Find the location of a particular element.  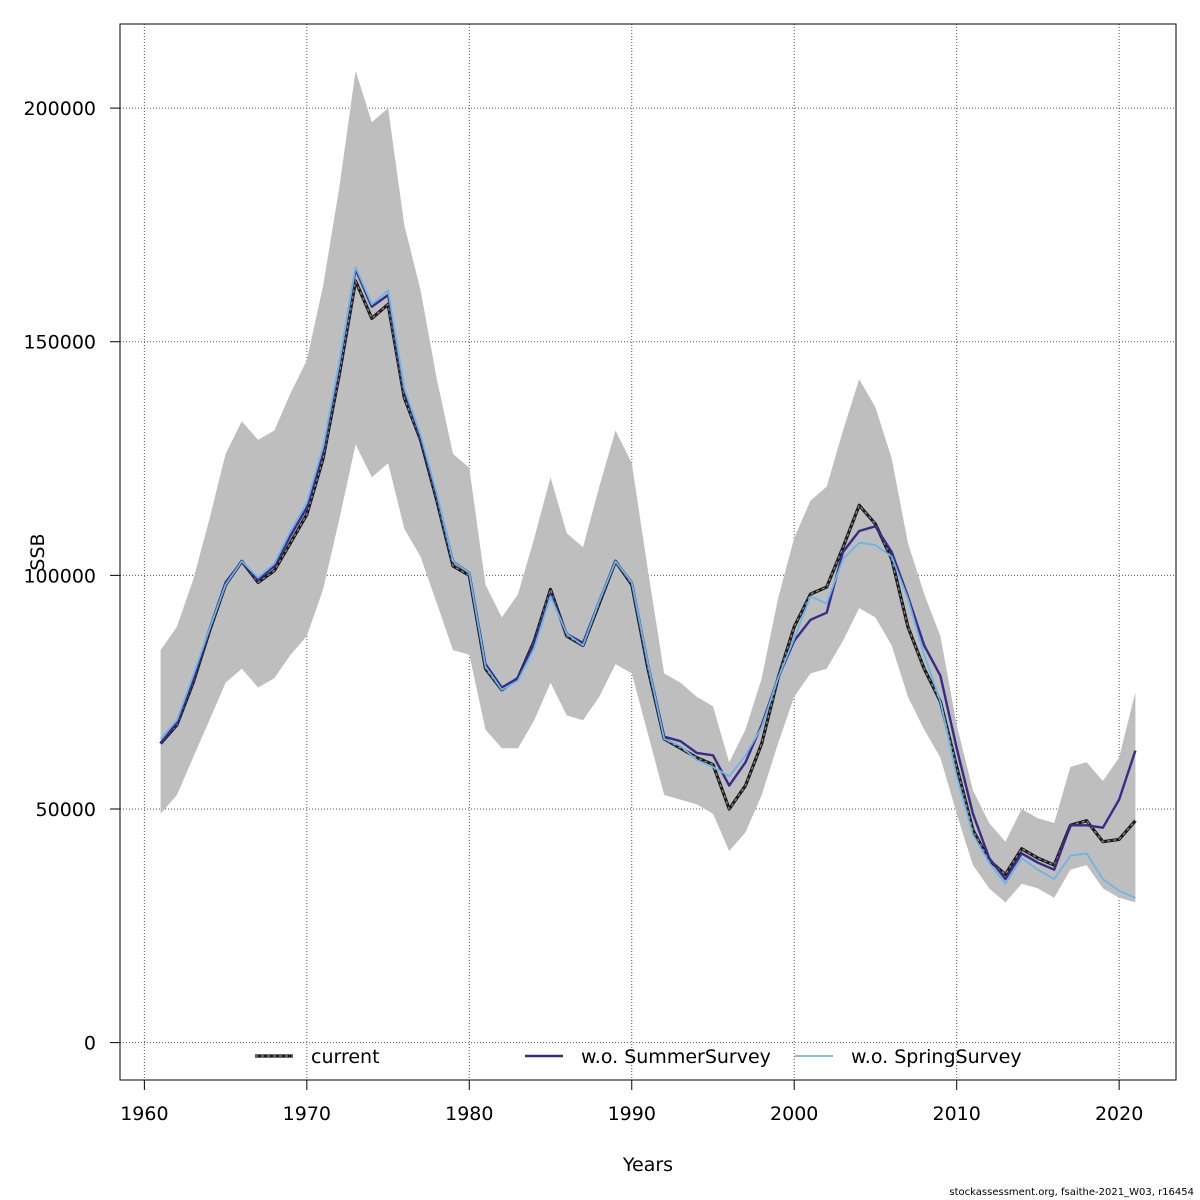

y-tick-label: 50000 is located at coordinates (66, 810).